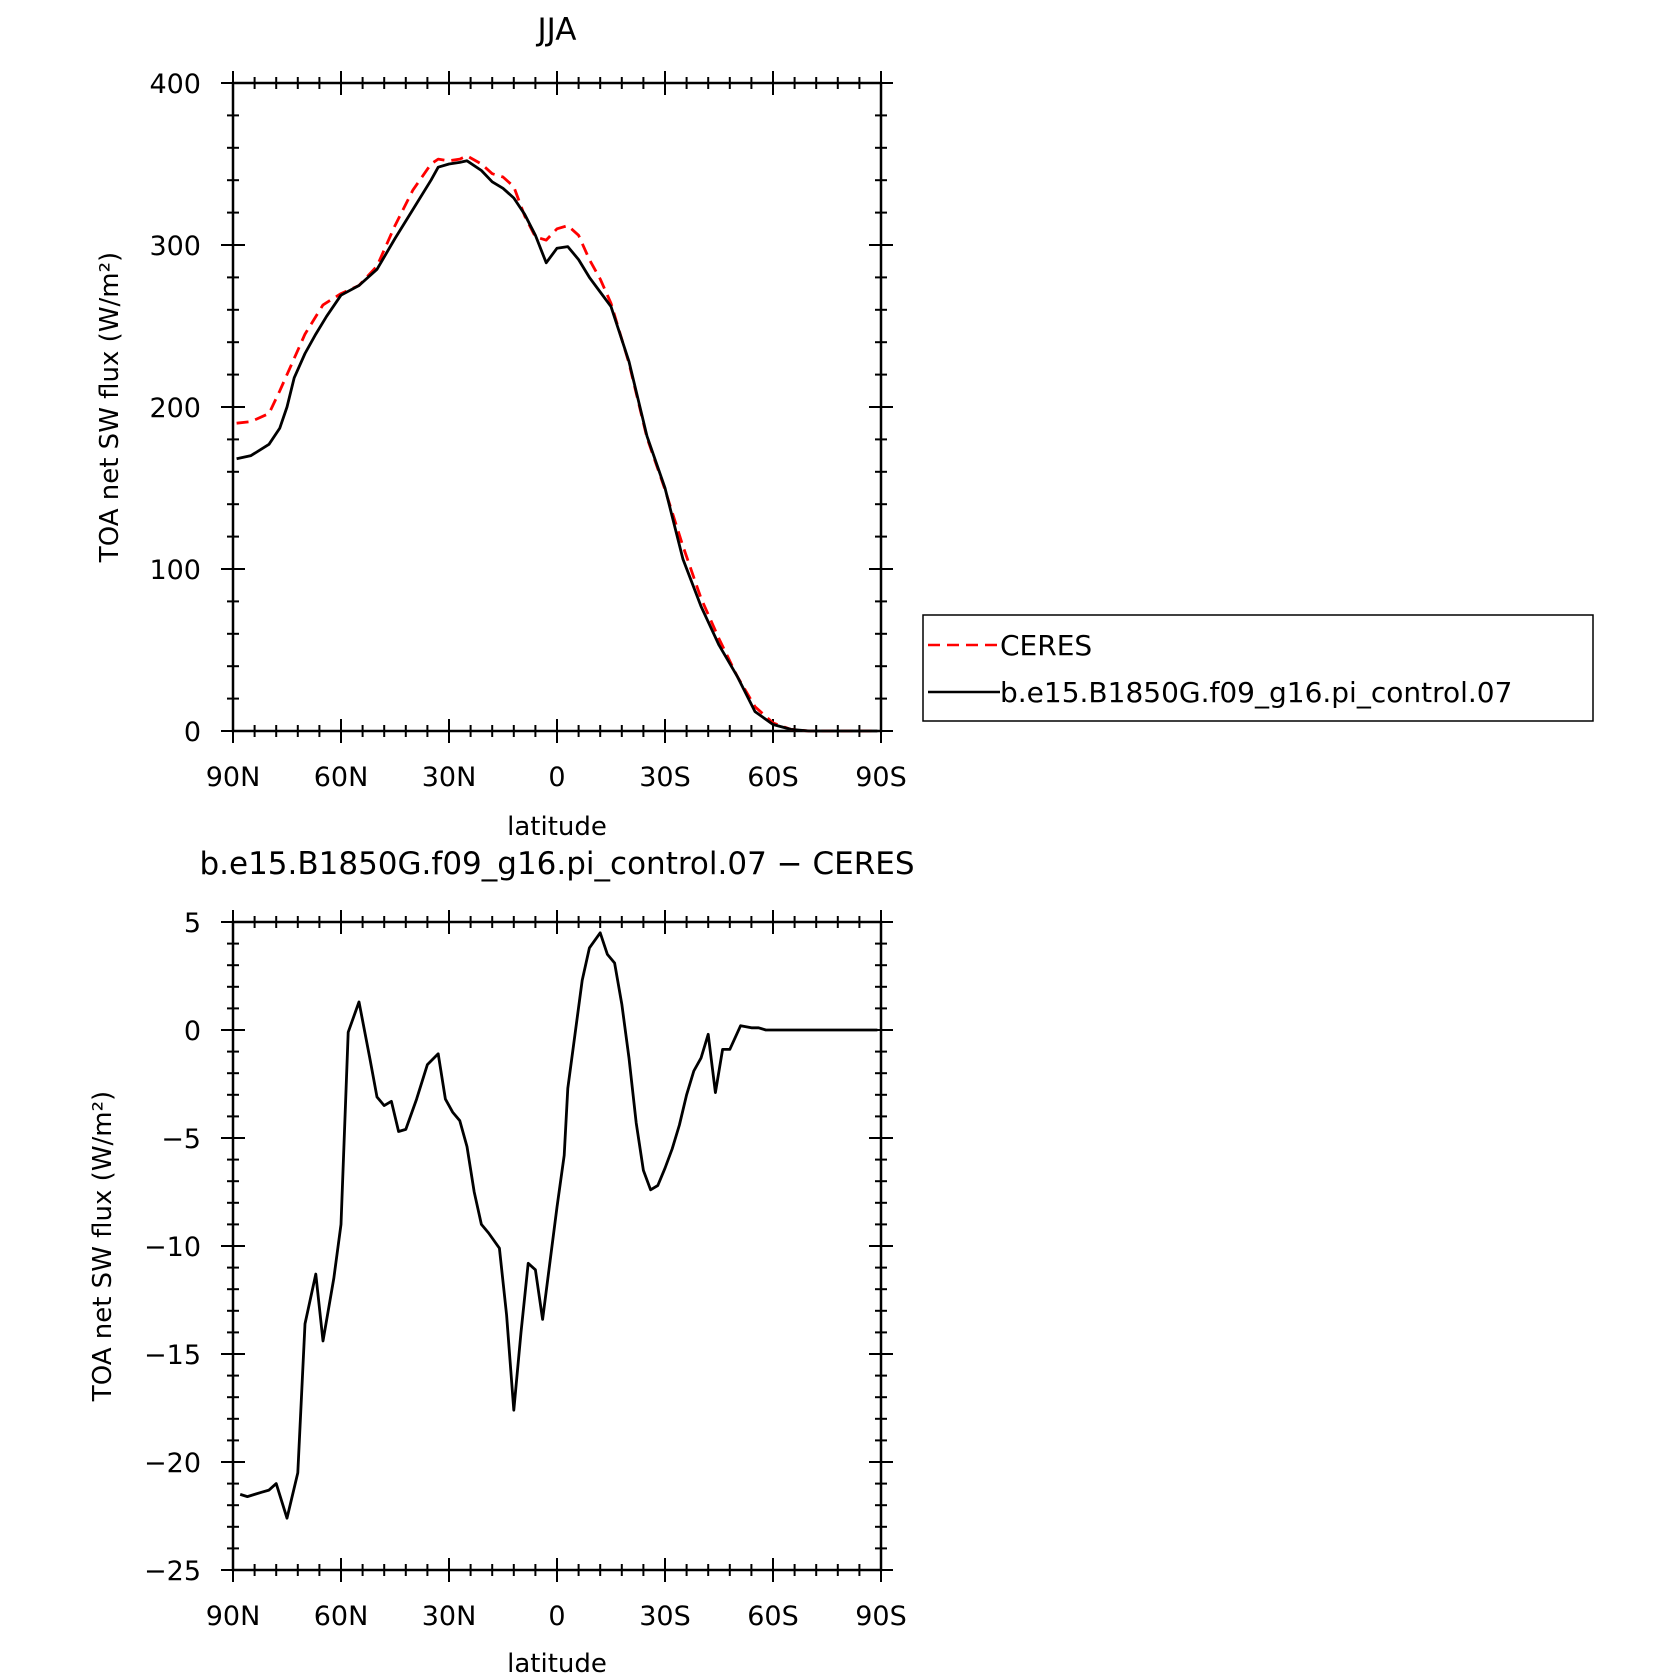 This screenshot has width=1677, height=1680. I want to click on bottom-y-tick-label: 5, so click(192, 923).